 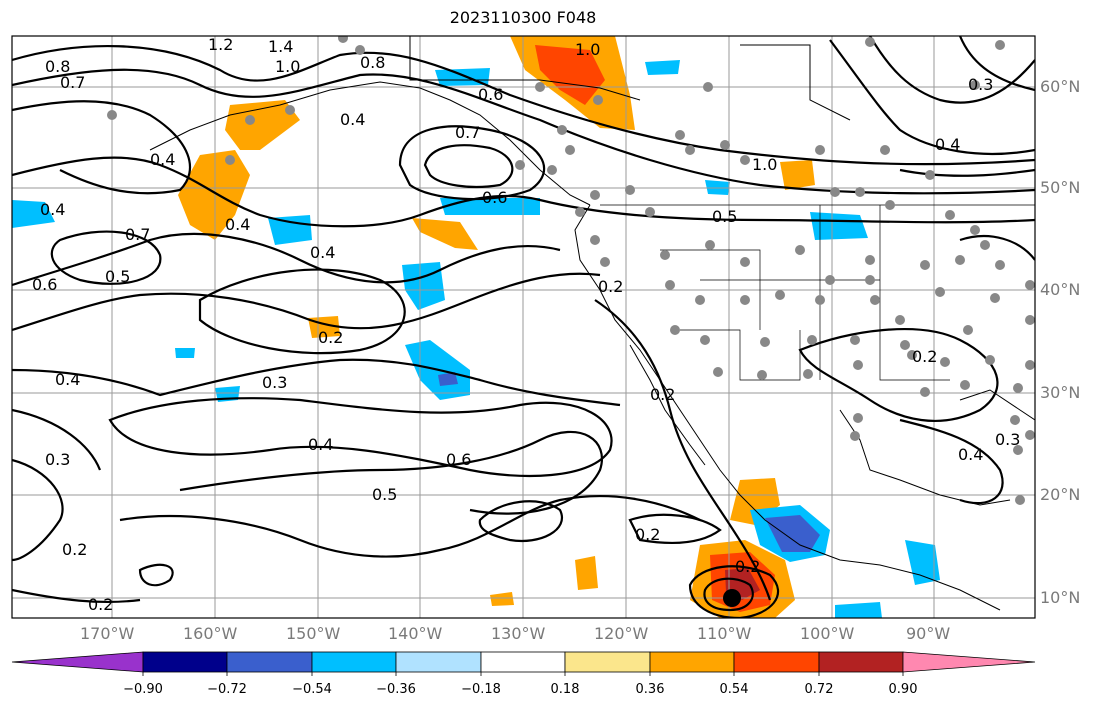 I want to click on lat-label: 60°N, so click(x=1060, y=86).